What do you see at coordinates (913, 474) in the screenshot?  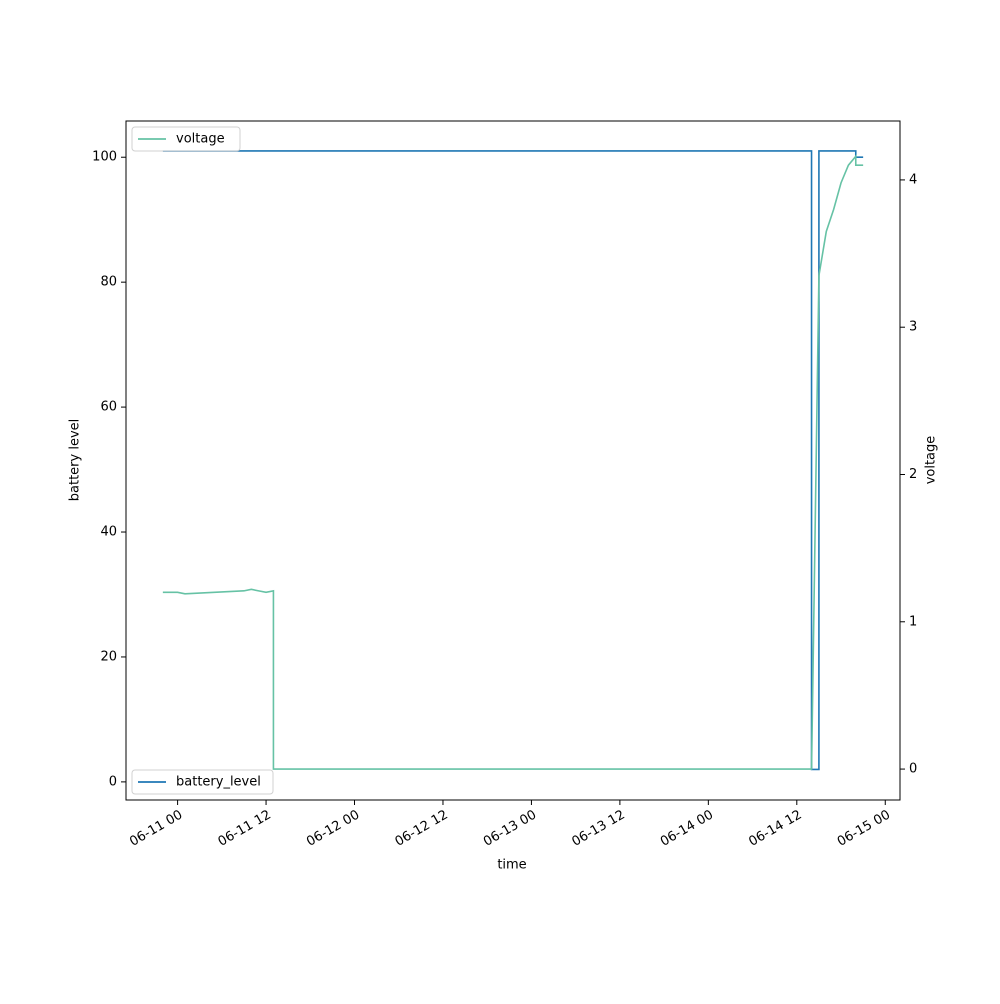 I see `y2-tick-label: 2` at bounding box center [913, 474].